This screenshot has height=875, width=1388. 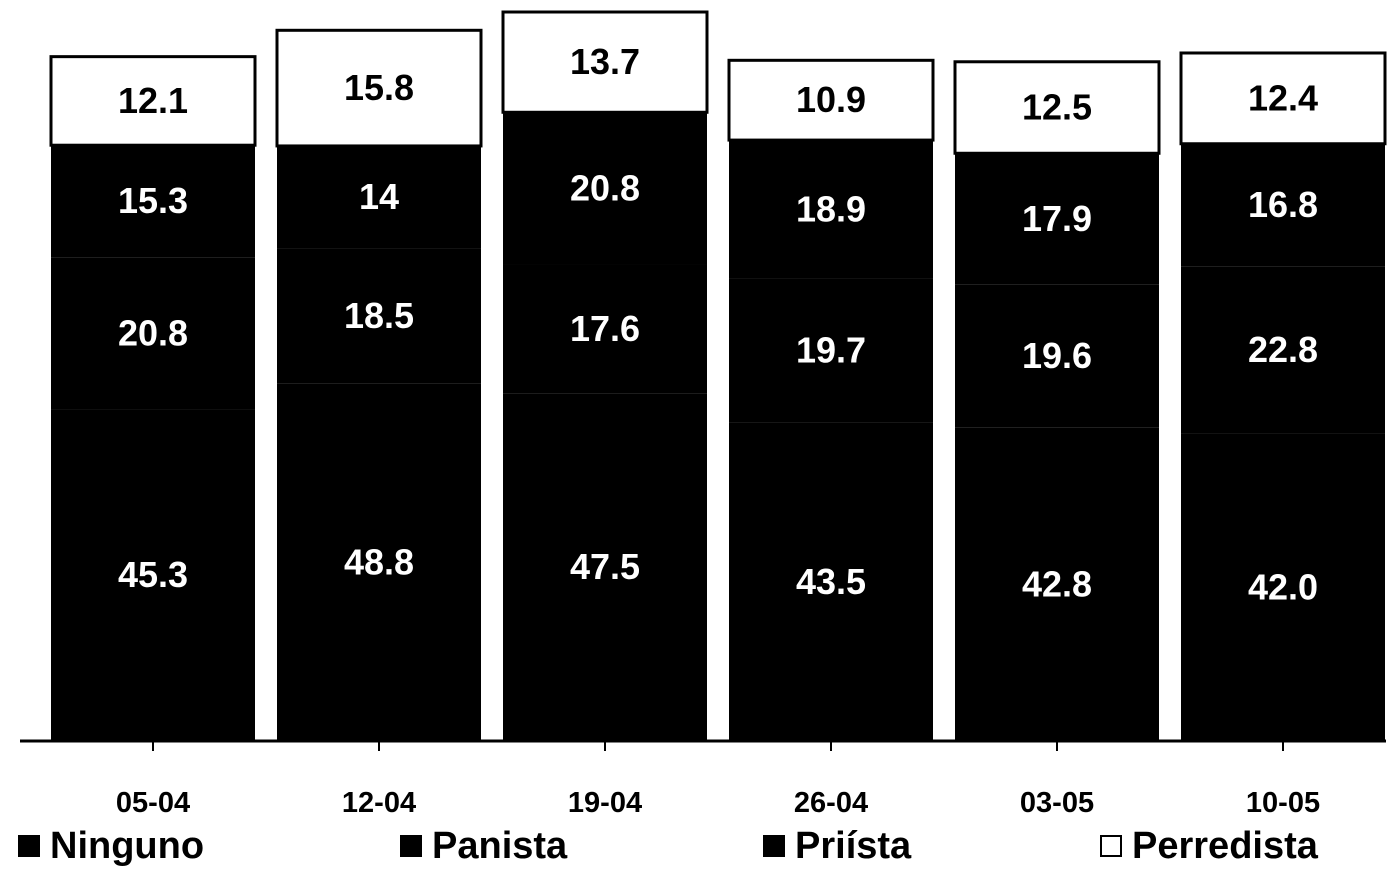 What do you see at coordinates (694, 847) in the screenshot?
I see `legend: Ninguno Panista Priísta Perredista` at bounding box center [694, 847].